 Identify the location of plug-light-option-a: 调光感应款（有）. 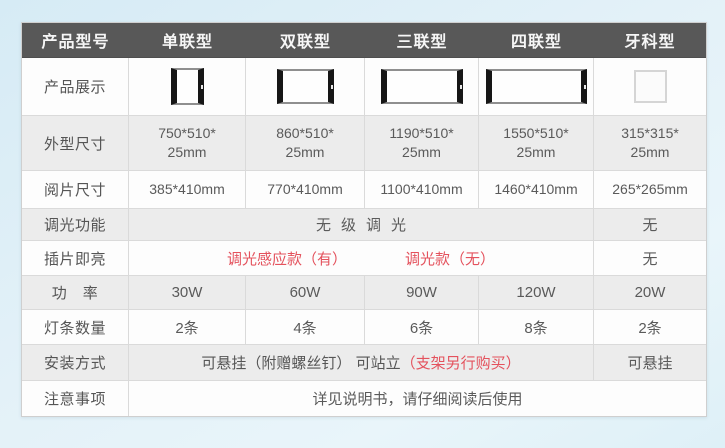
(286, 259).